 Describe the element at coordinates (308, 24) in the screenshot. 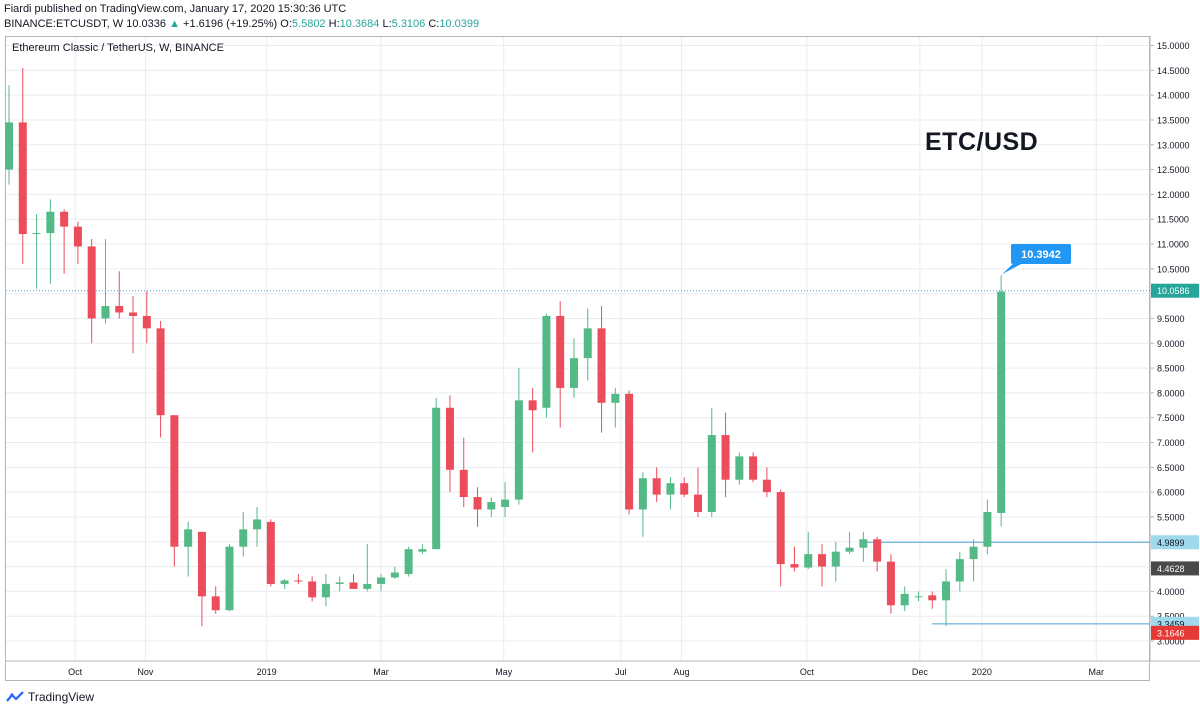

I see `open-value: 5.5802` at that location.